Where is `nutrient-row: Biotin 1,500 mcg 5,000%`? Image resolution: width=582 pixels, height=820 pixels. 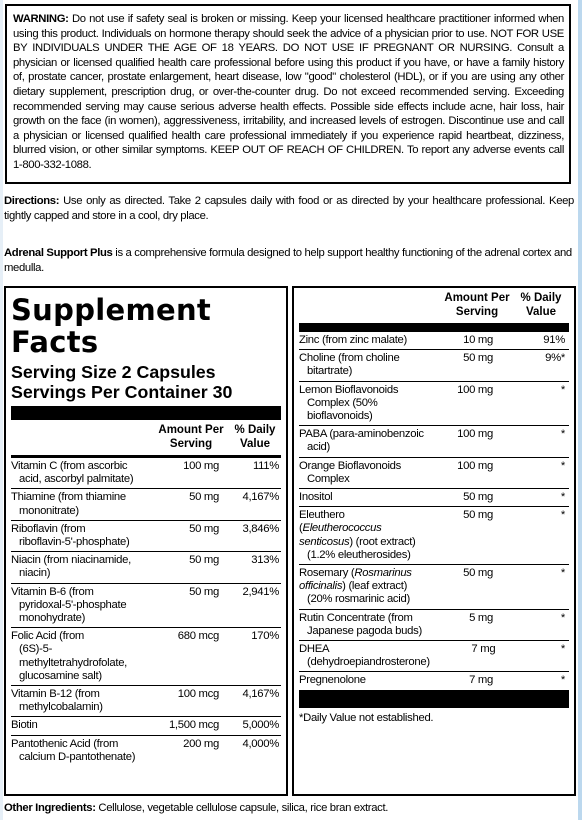 nutrient-row: Biotin 1,500 mcg 5,000% is located at coordinates (146, 725).